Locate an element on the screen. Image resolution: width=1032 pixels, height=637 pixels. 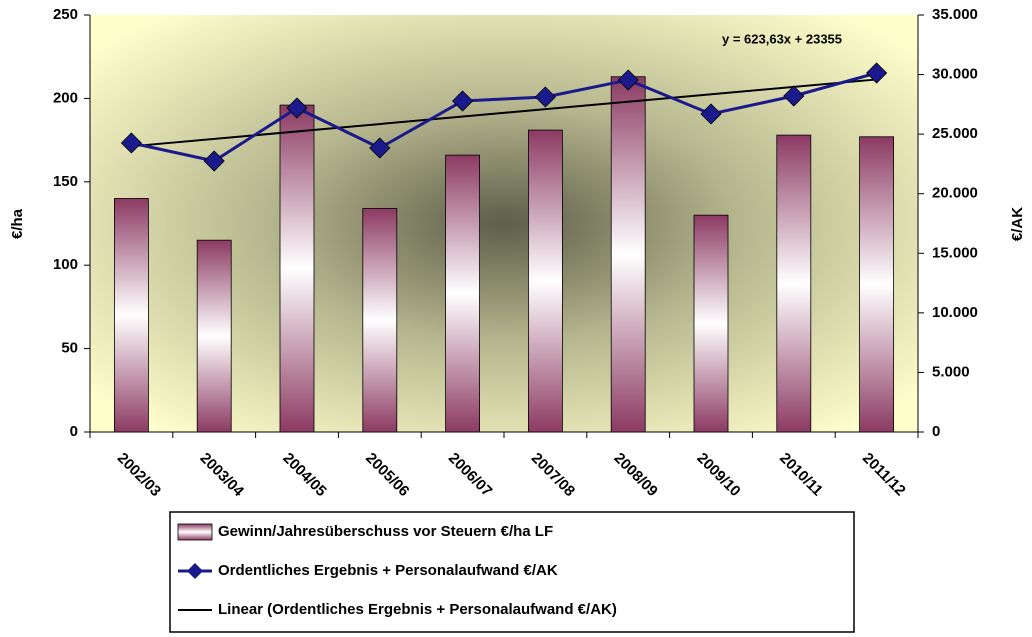
x-tick-label: 2003/04 is located at coordinates (222, 475).